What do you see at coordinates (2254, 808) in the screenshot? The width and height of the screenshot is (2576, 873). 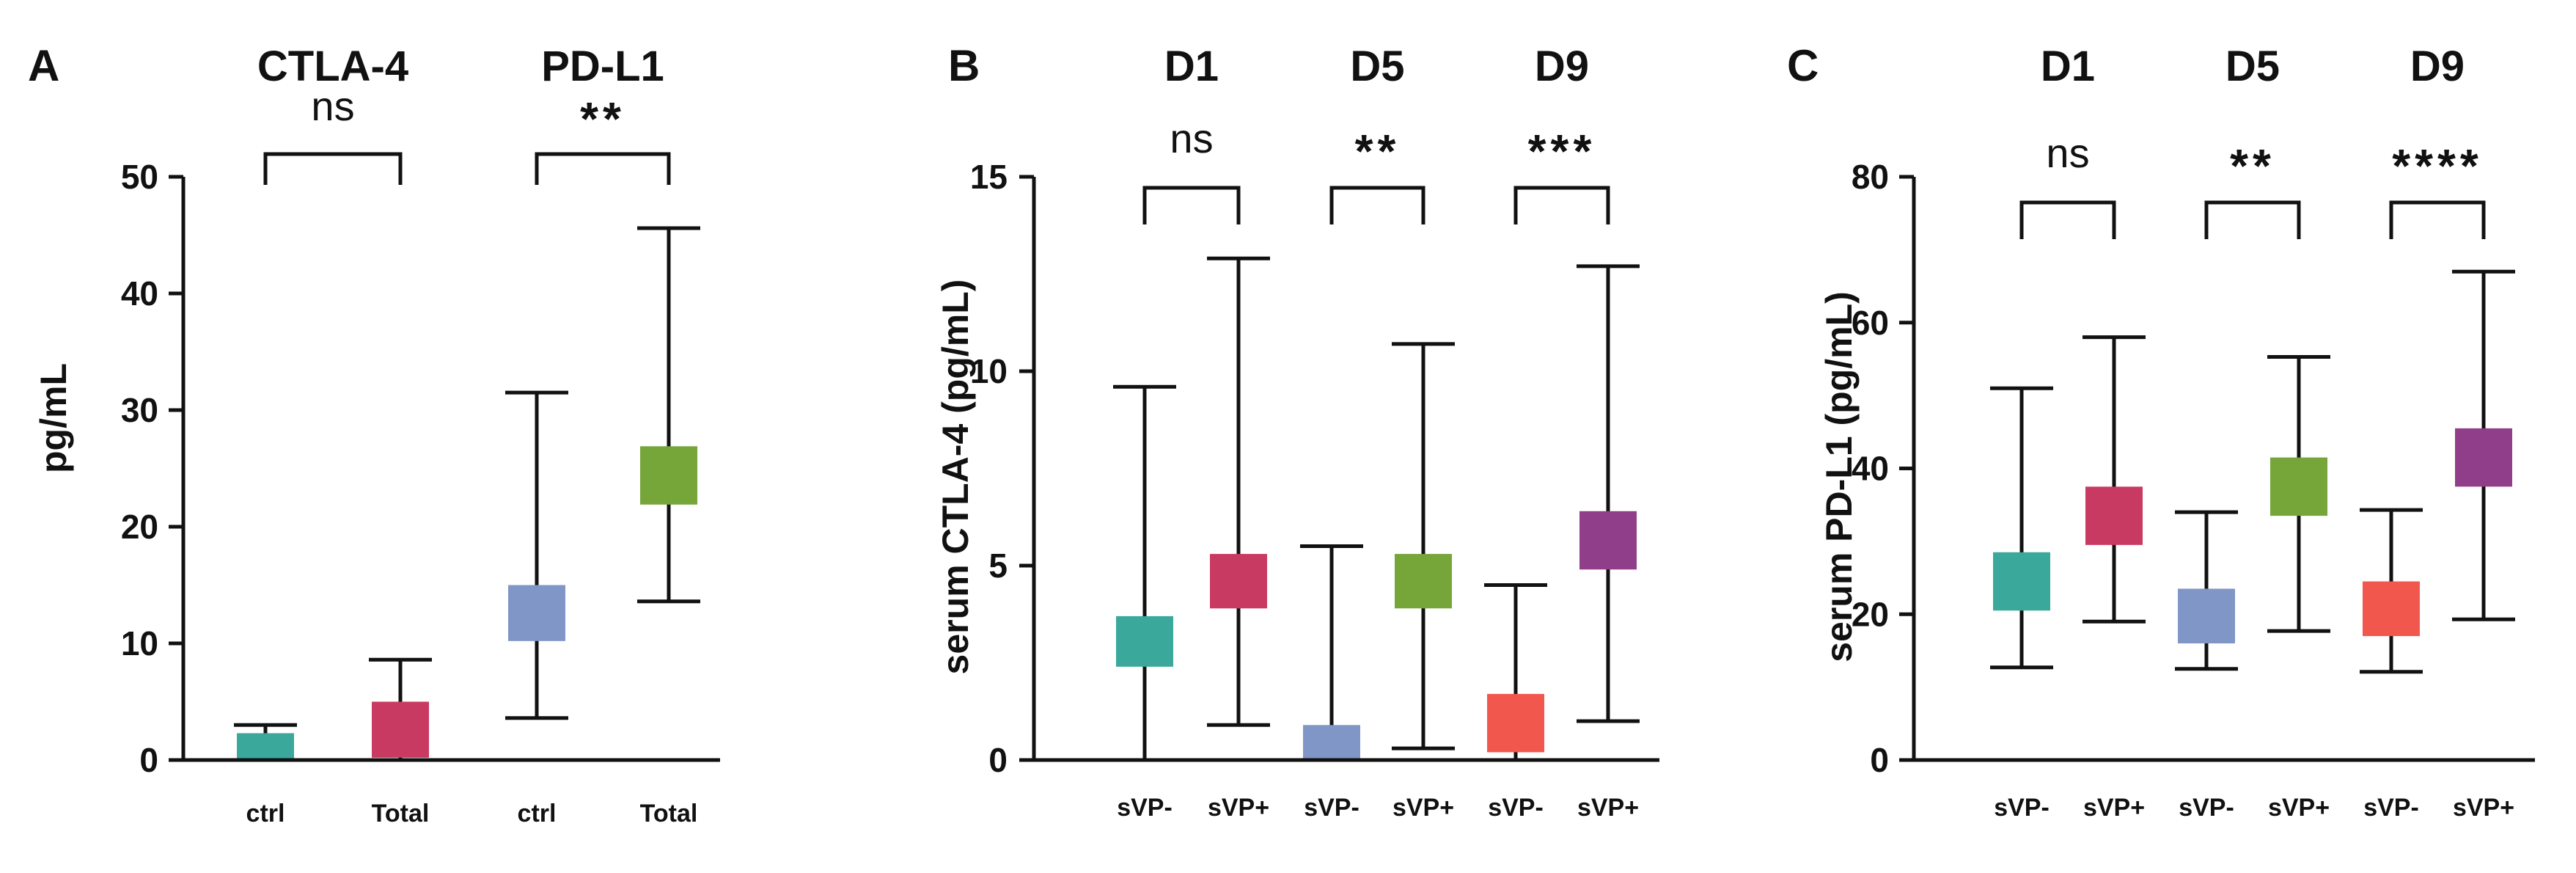 I see `panel-c-categories: sVP-sVP+ sVP-sVP+ sVP-sVP+` at bounding box center [2254, 808].